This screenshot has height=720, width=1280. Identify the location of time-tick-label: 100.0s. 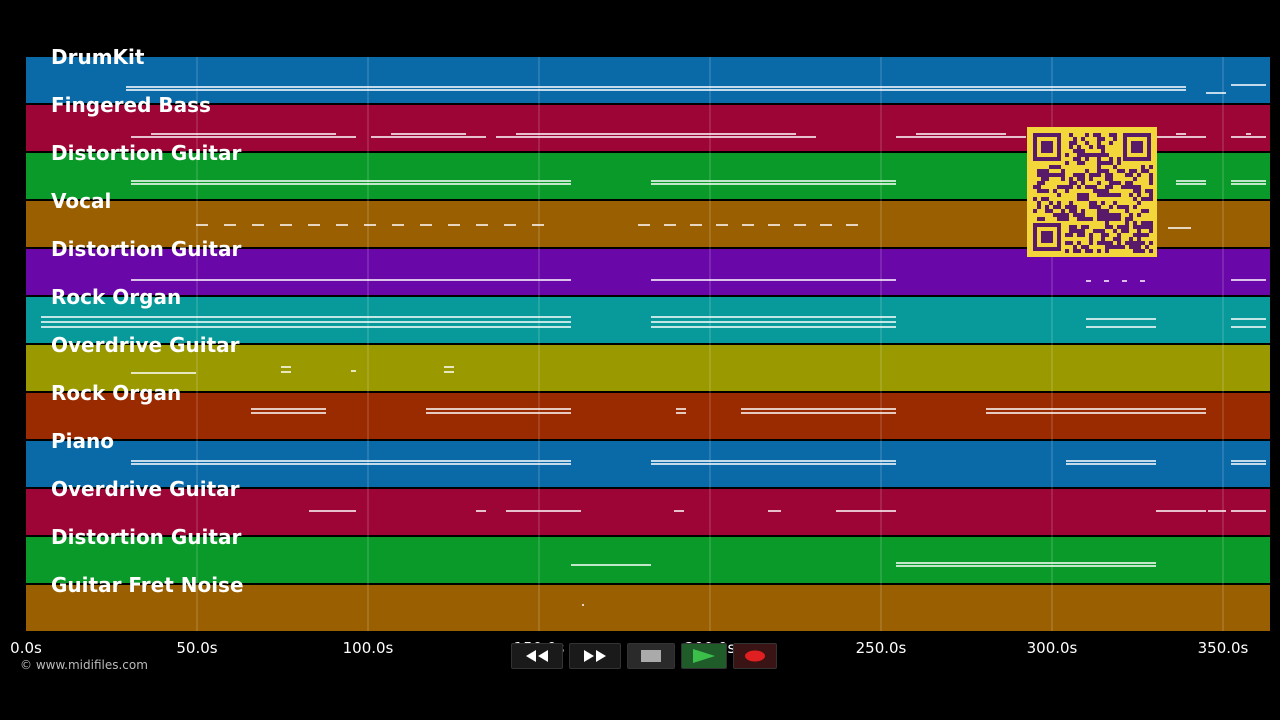
(368, 648).